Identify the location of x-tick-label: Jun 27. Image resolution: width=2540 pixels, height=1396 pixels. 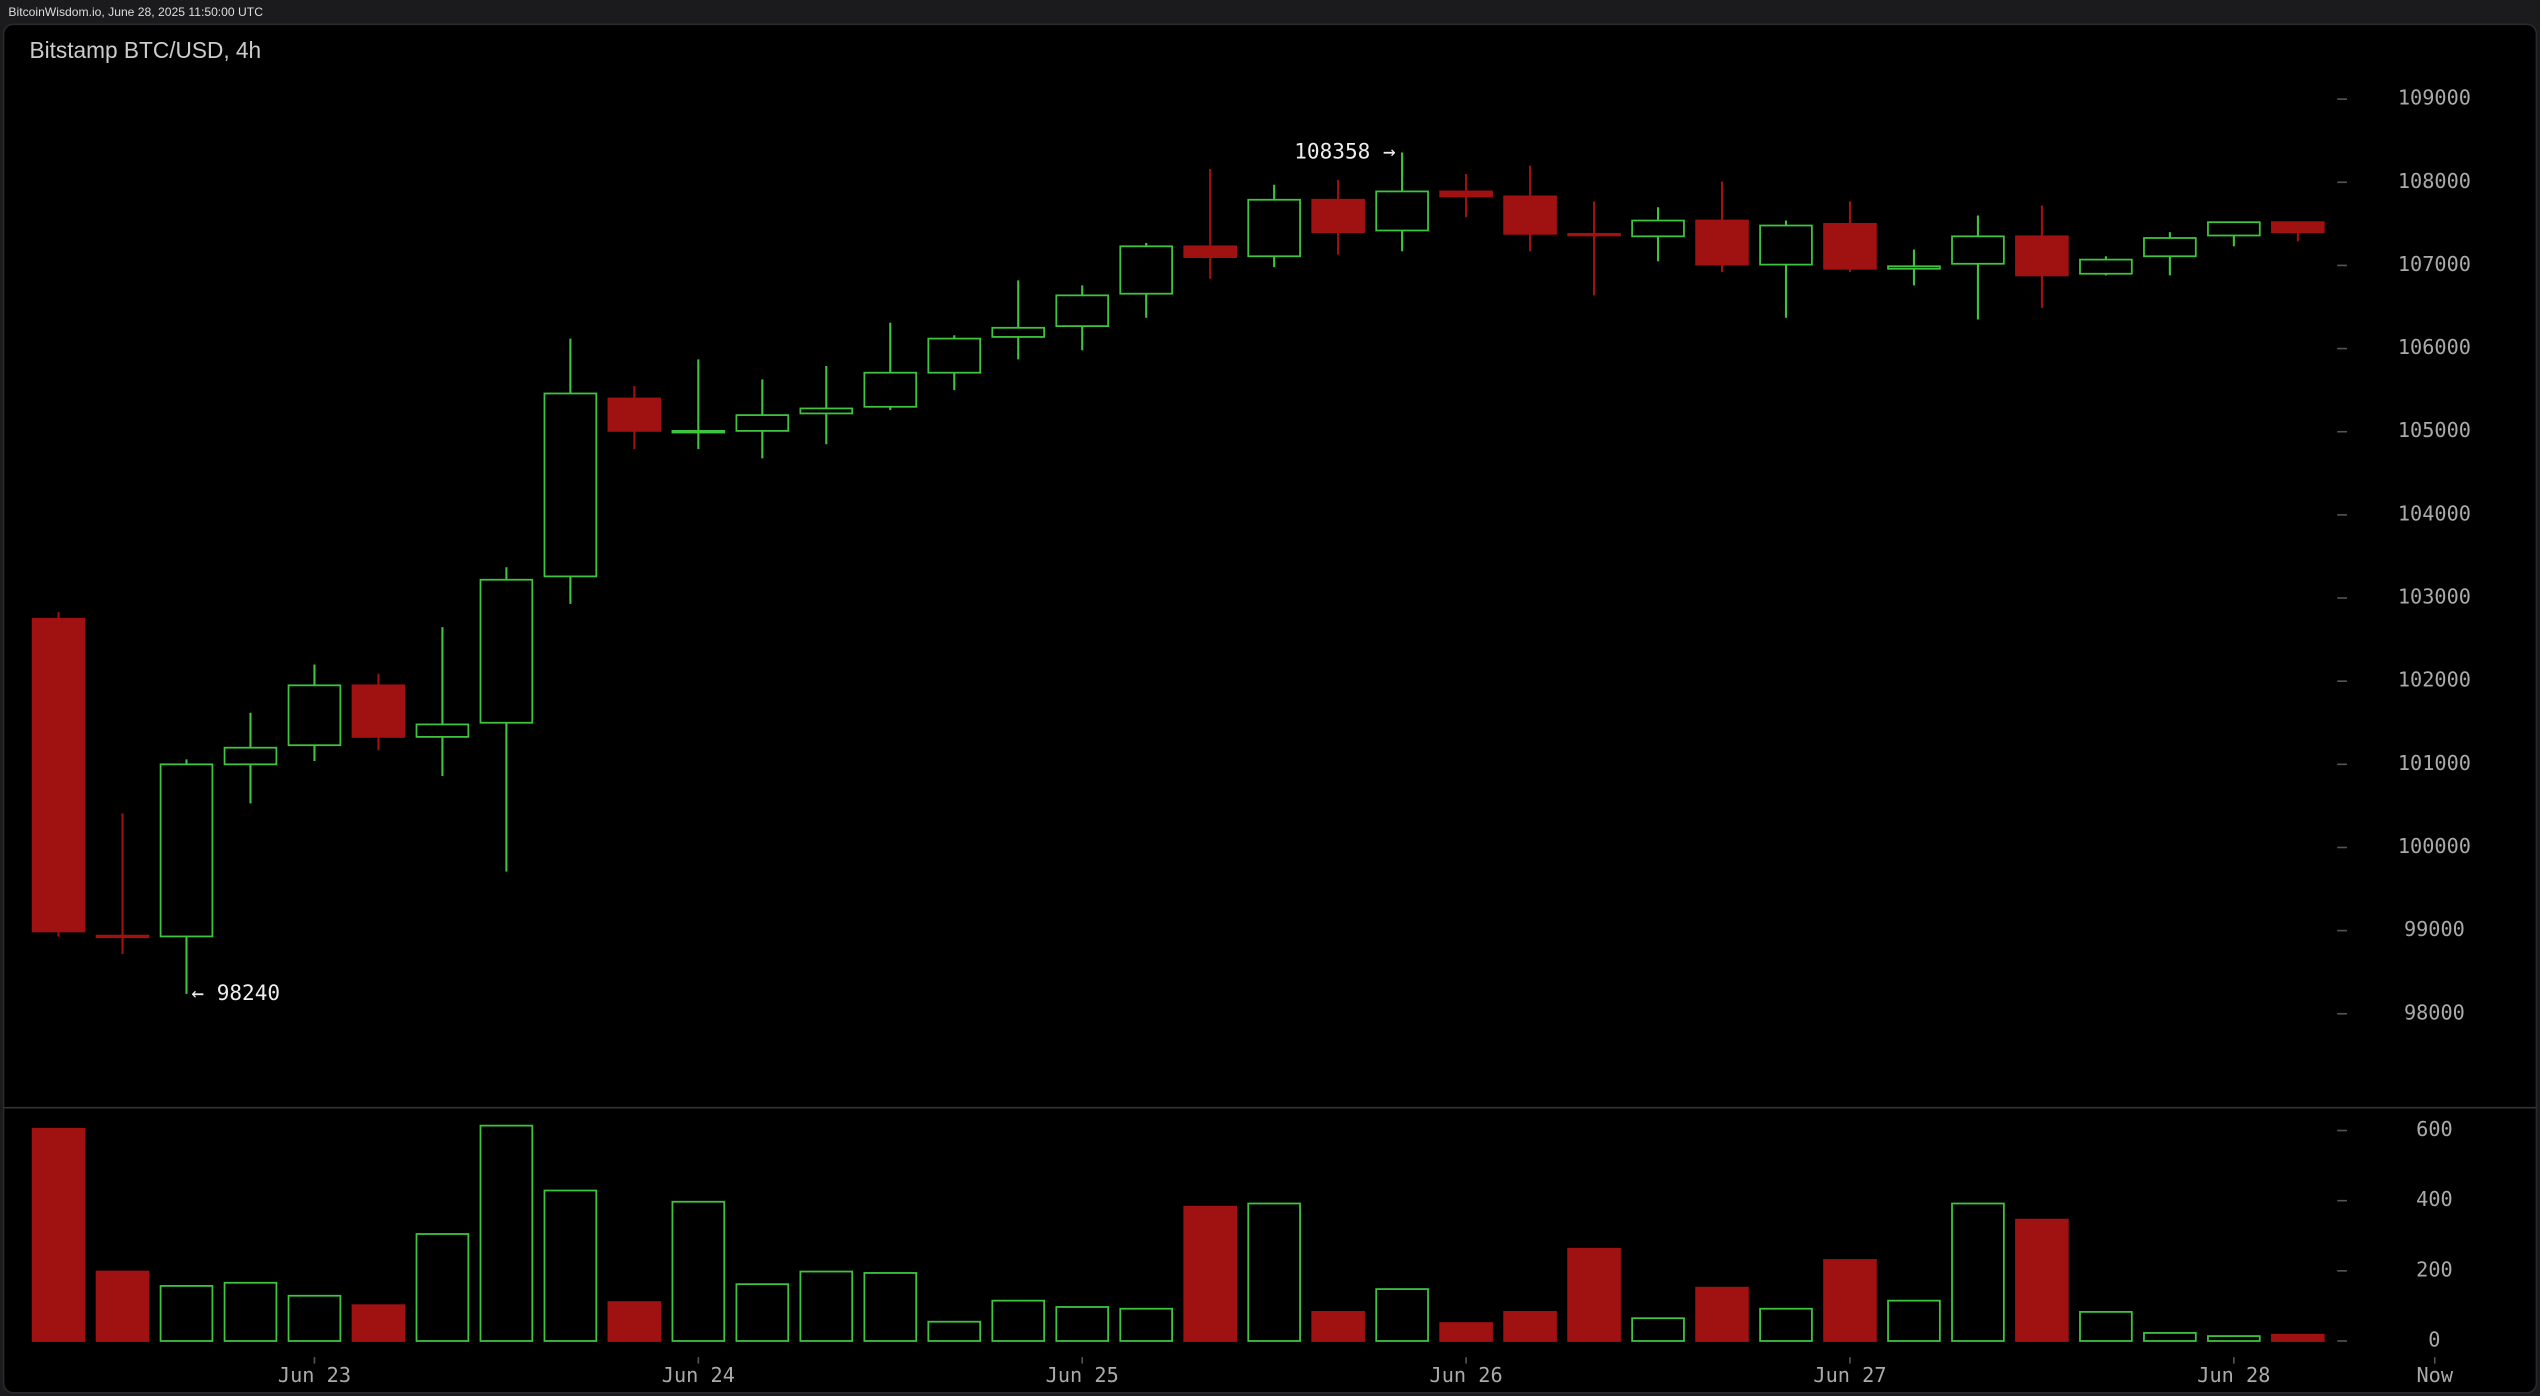
(1849, 1375).